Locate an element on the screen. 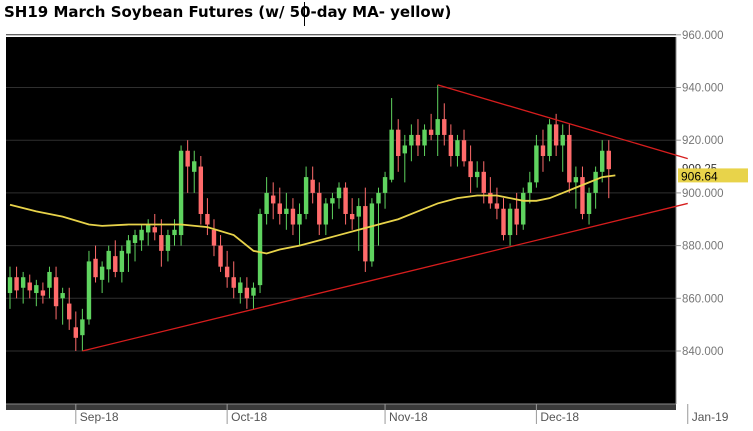  x-tick-label: Nov-18 is located at coordinates (408, 417).